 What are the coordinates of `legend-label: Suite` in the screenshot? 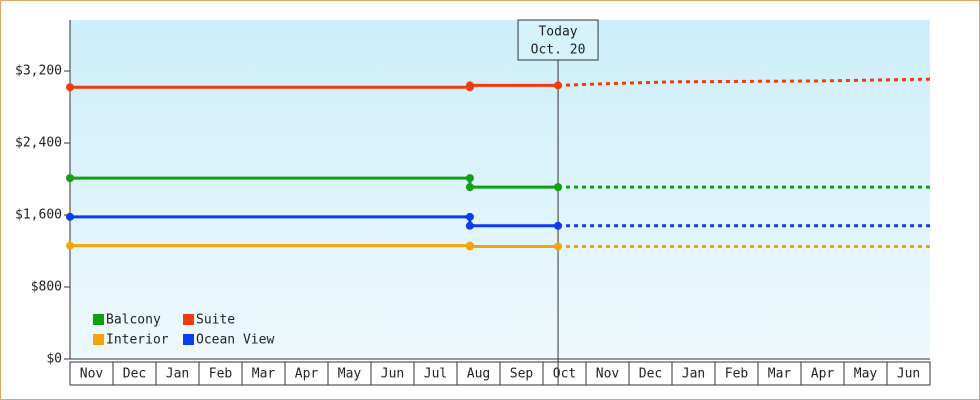 It's located at (215, 320).